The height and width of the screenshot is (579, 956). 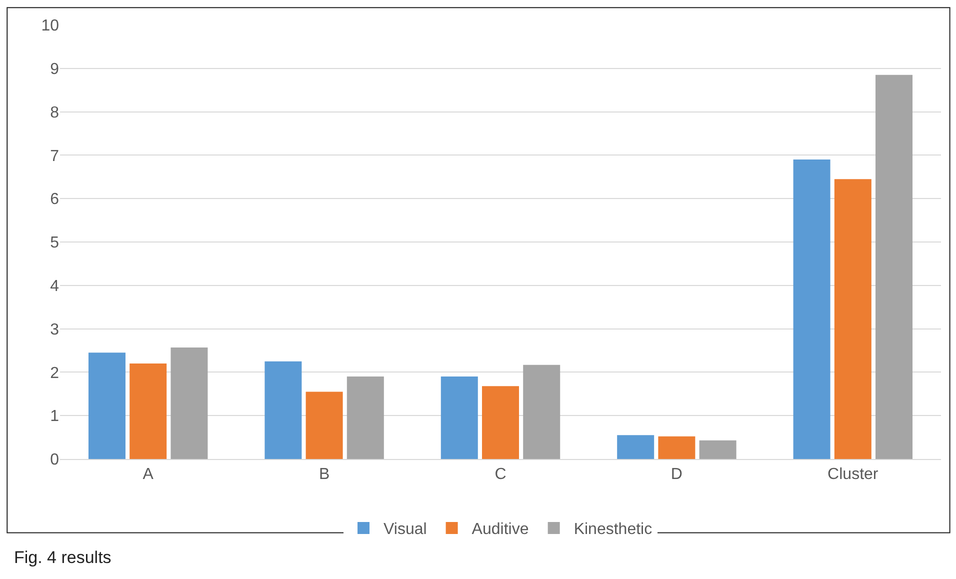 I want to click on y-tick-label: 4, so click(x=55, y=286).